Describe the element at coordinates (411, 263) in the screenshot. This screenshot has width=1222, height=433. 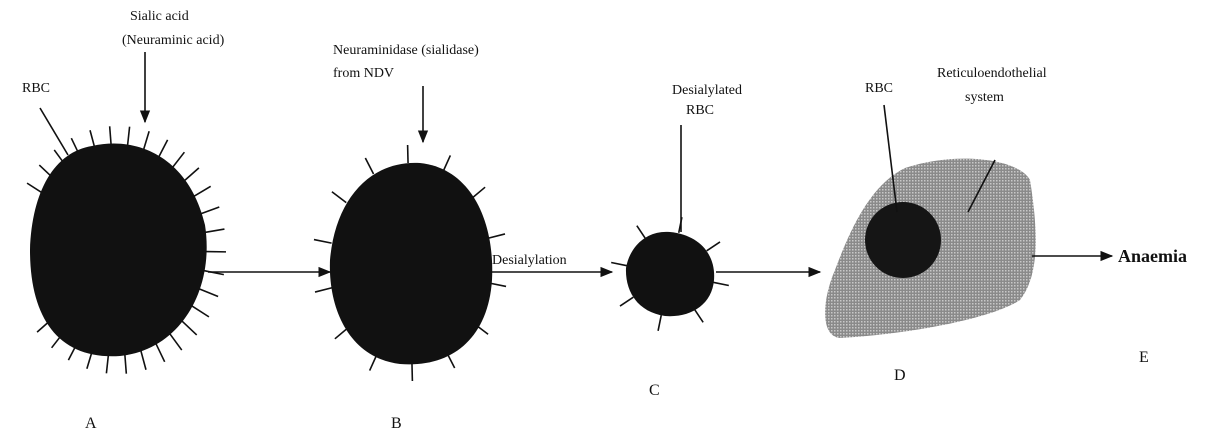
I see `rbc-b` at that location.